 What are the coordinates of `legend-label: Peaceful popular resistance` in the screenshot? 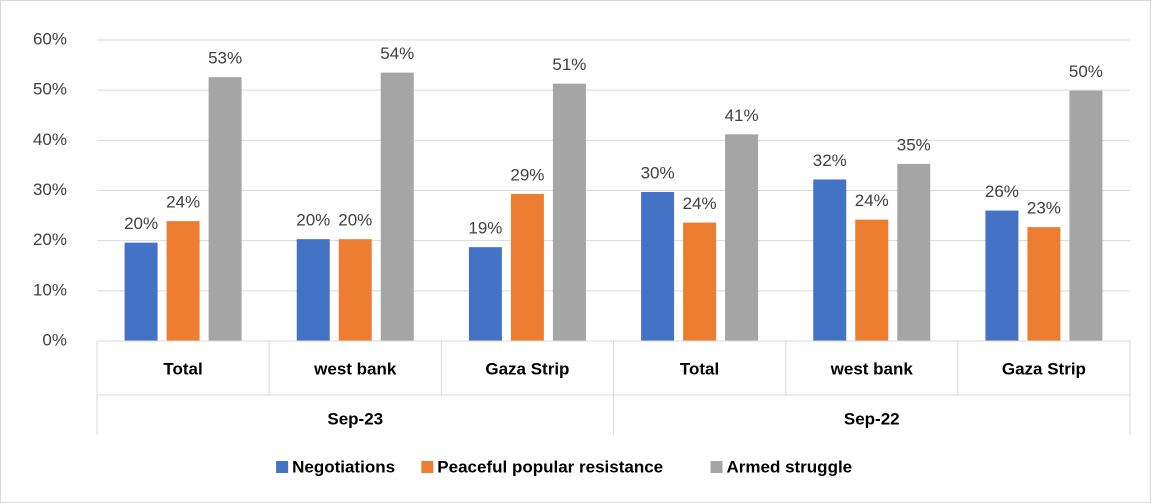 It's located at (550, 466).